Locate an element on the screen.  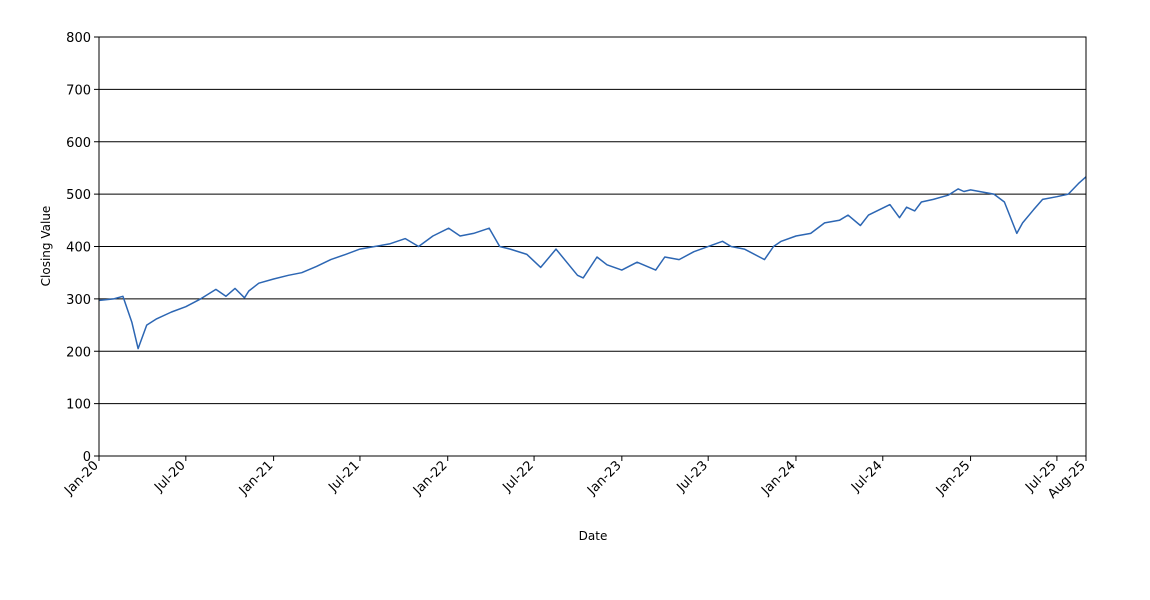
x-tick-label-Jan-22: Jan-22 is located at coordinates (430, 478).